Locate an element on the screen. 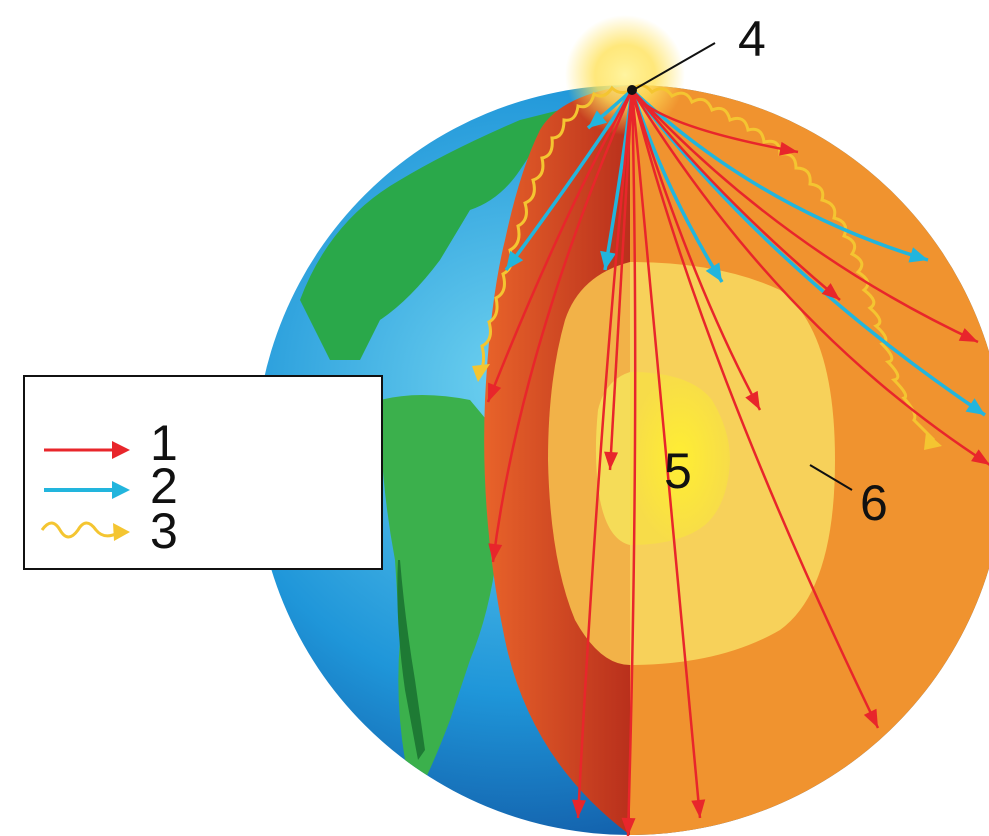 This screenshot has height=836, width=989. p-wave-ray-6-arrowhead is located at coordinates (698, 808).